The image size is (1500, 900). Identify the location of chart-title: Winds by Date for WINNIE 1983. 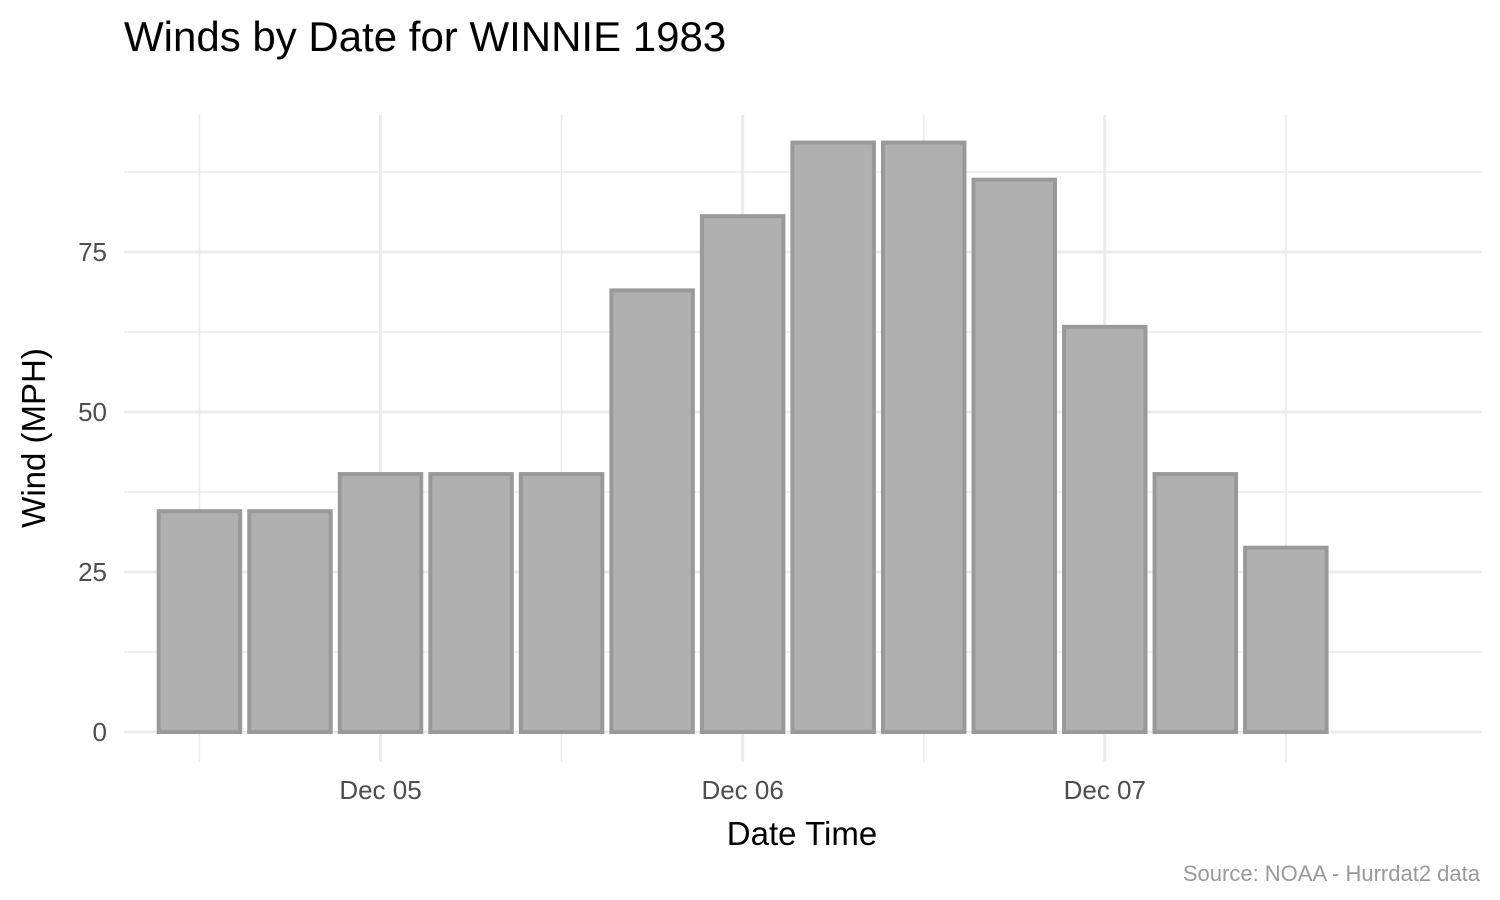
(425, 36).